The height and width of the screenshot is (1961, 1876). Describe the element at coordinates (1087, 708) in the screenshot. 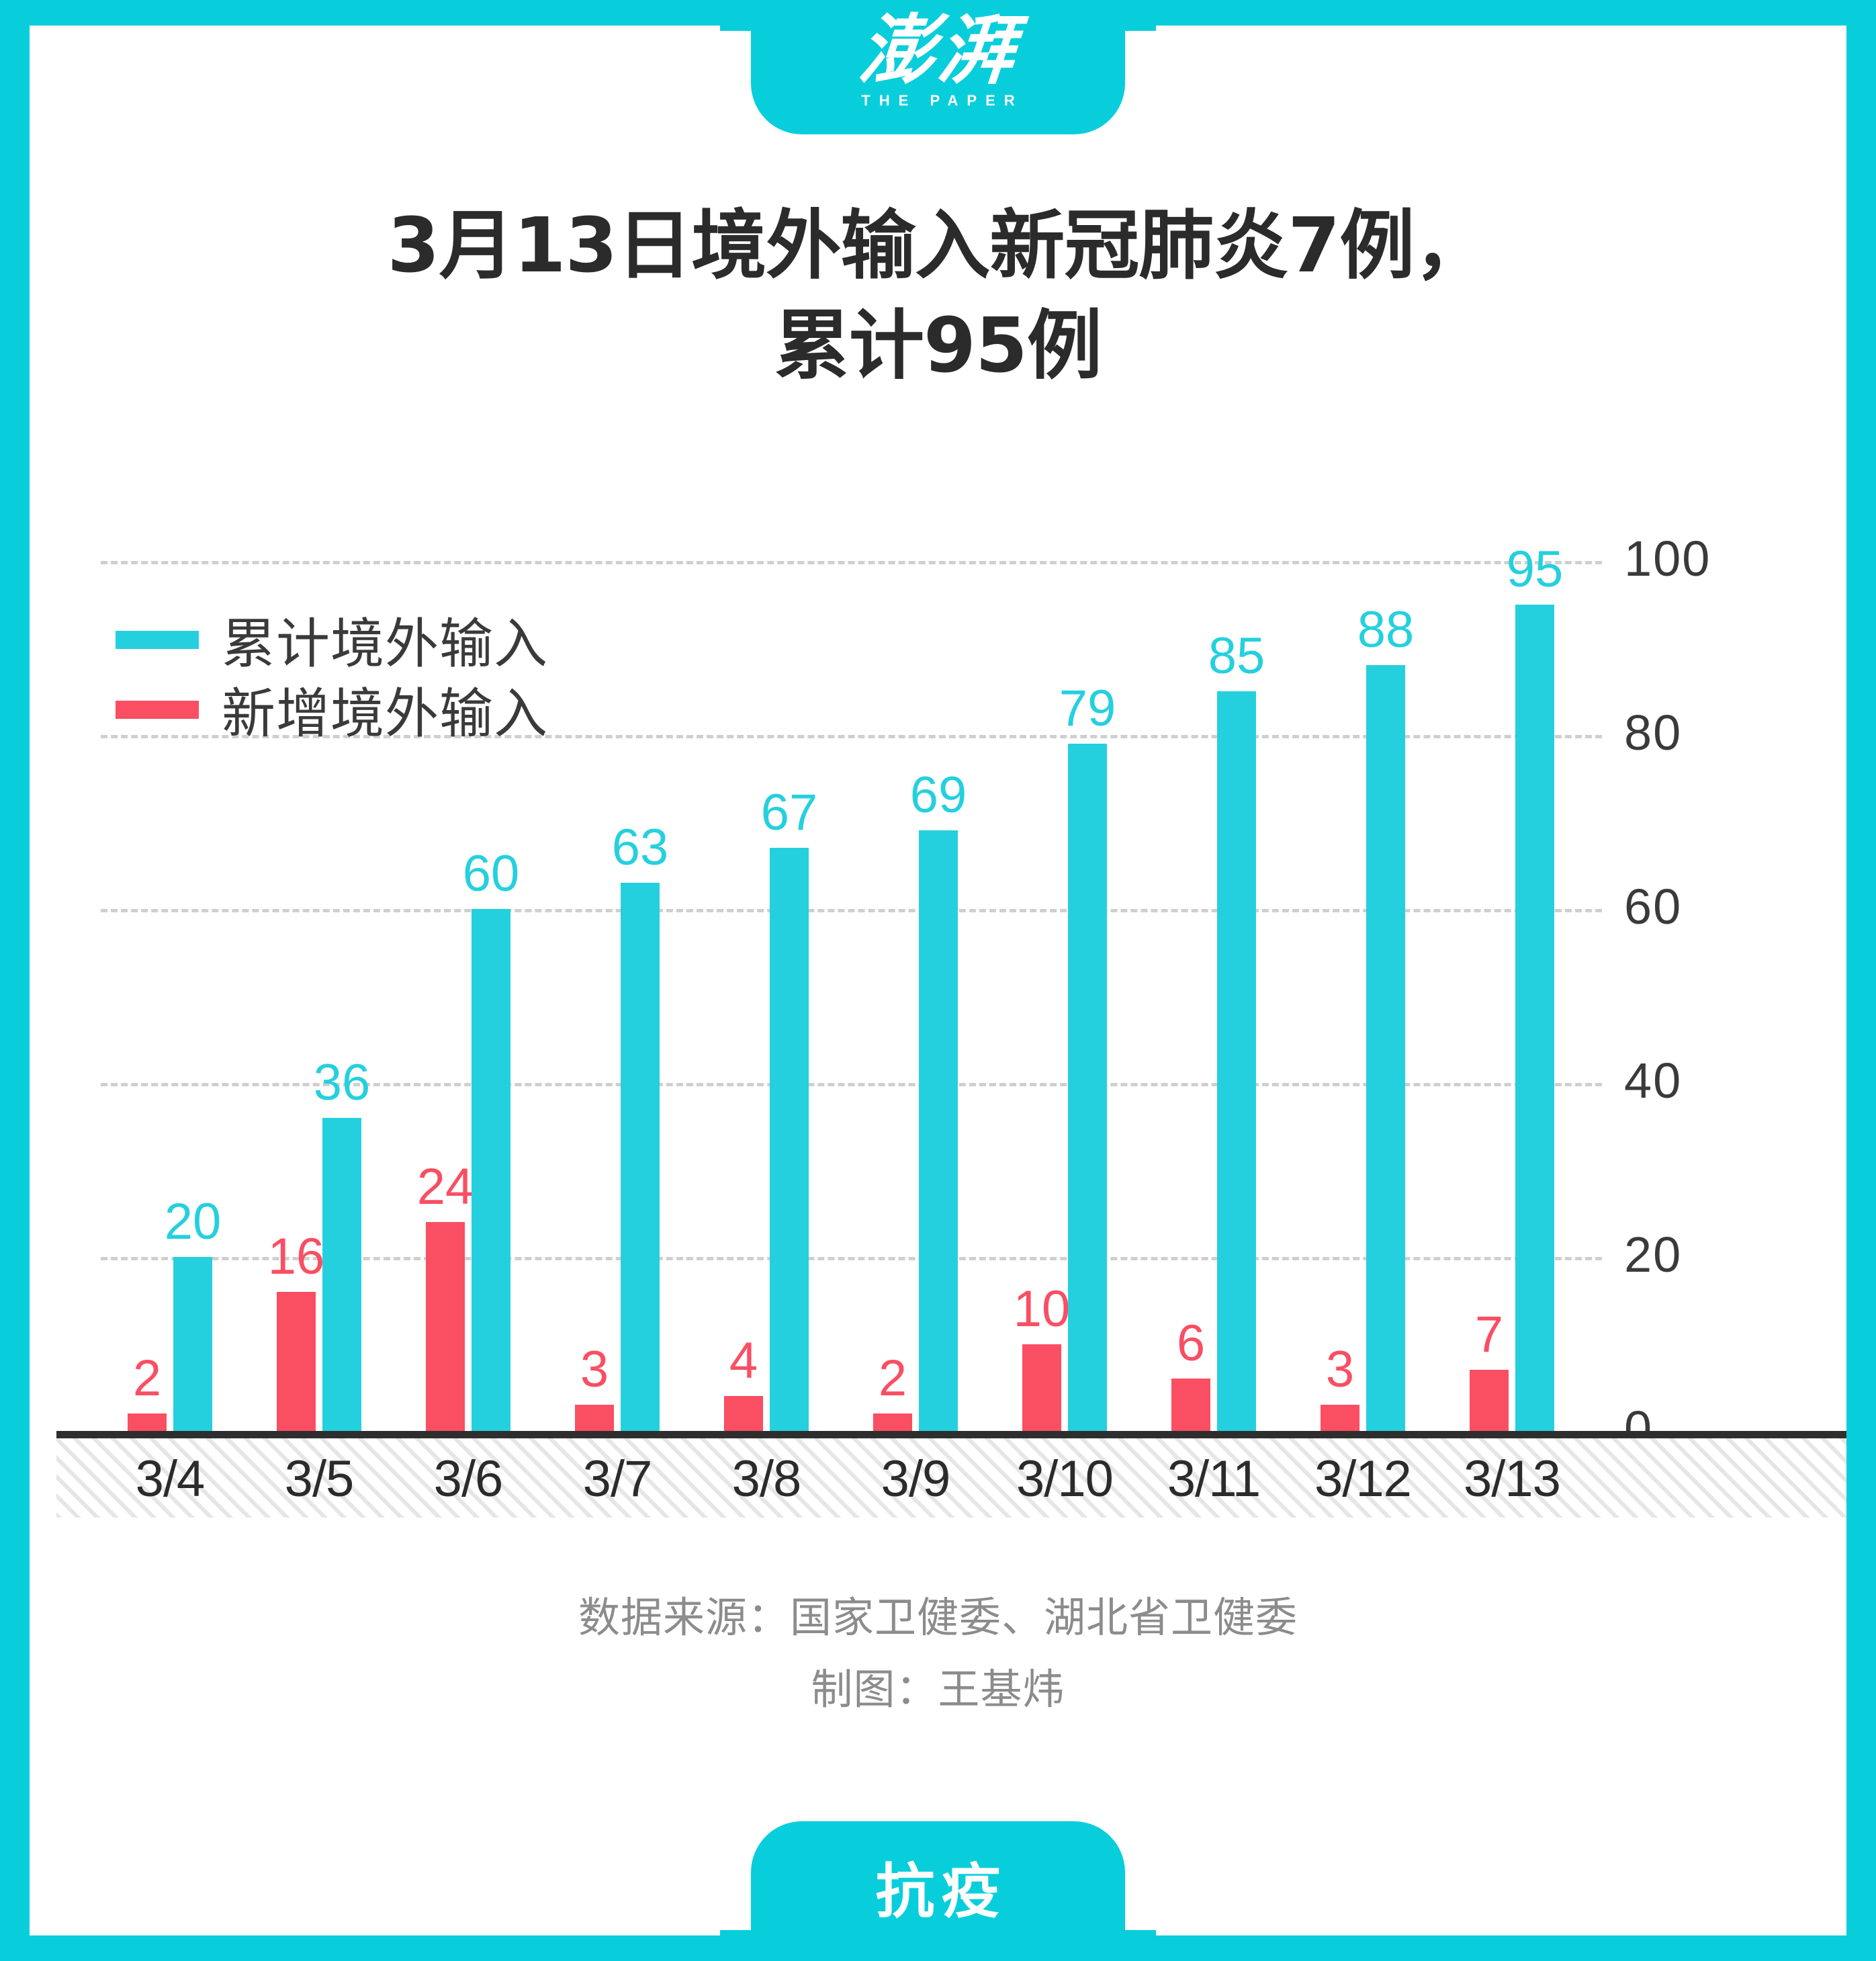

I see `bar-value-cum-3-10: 79` at that location.